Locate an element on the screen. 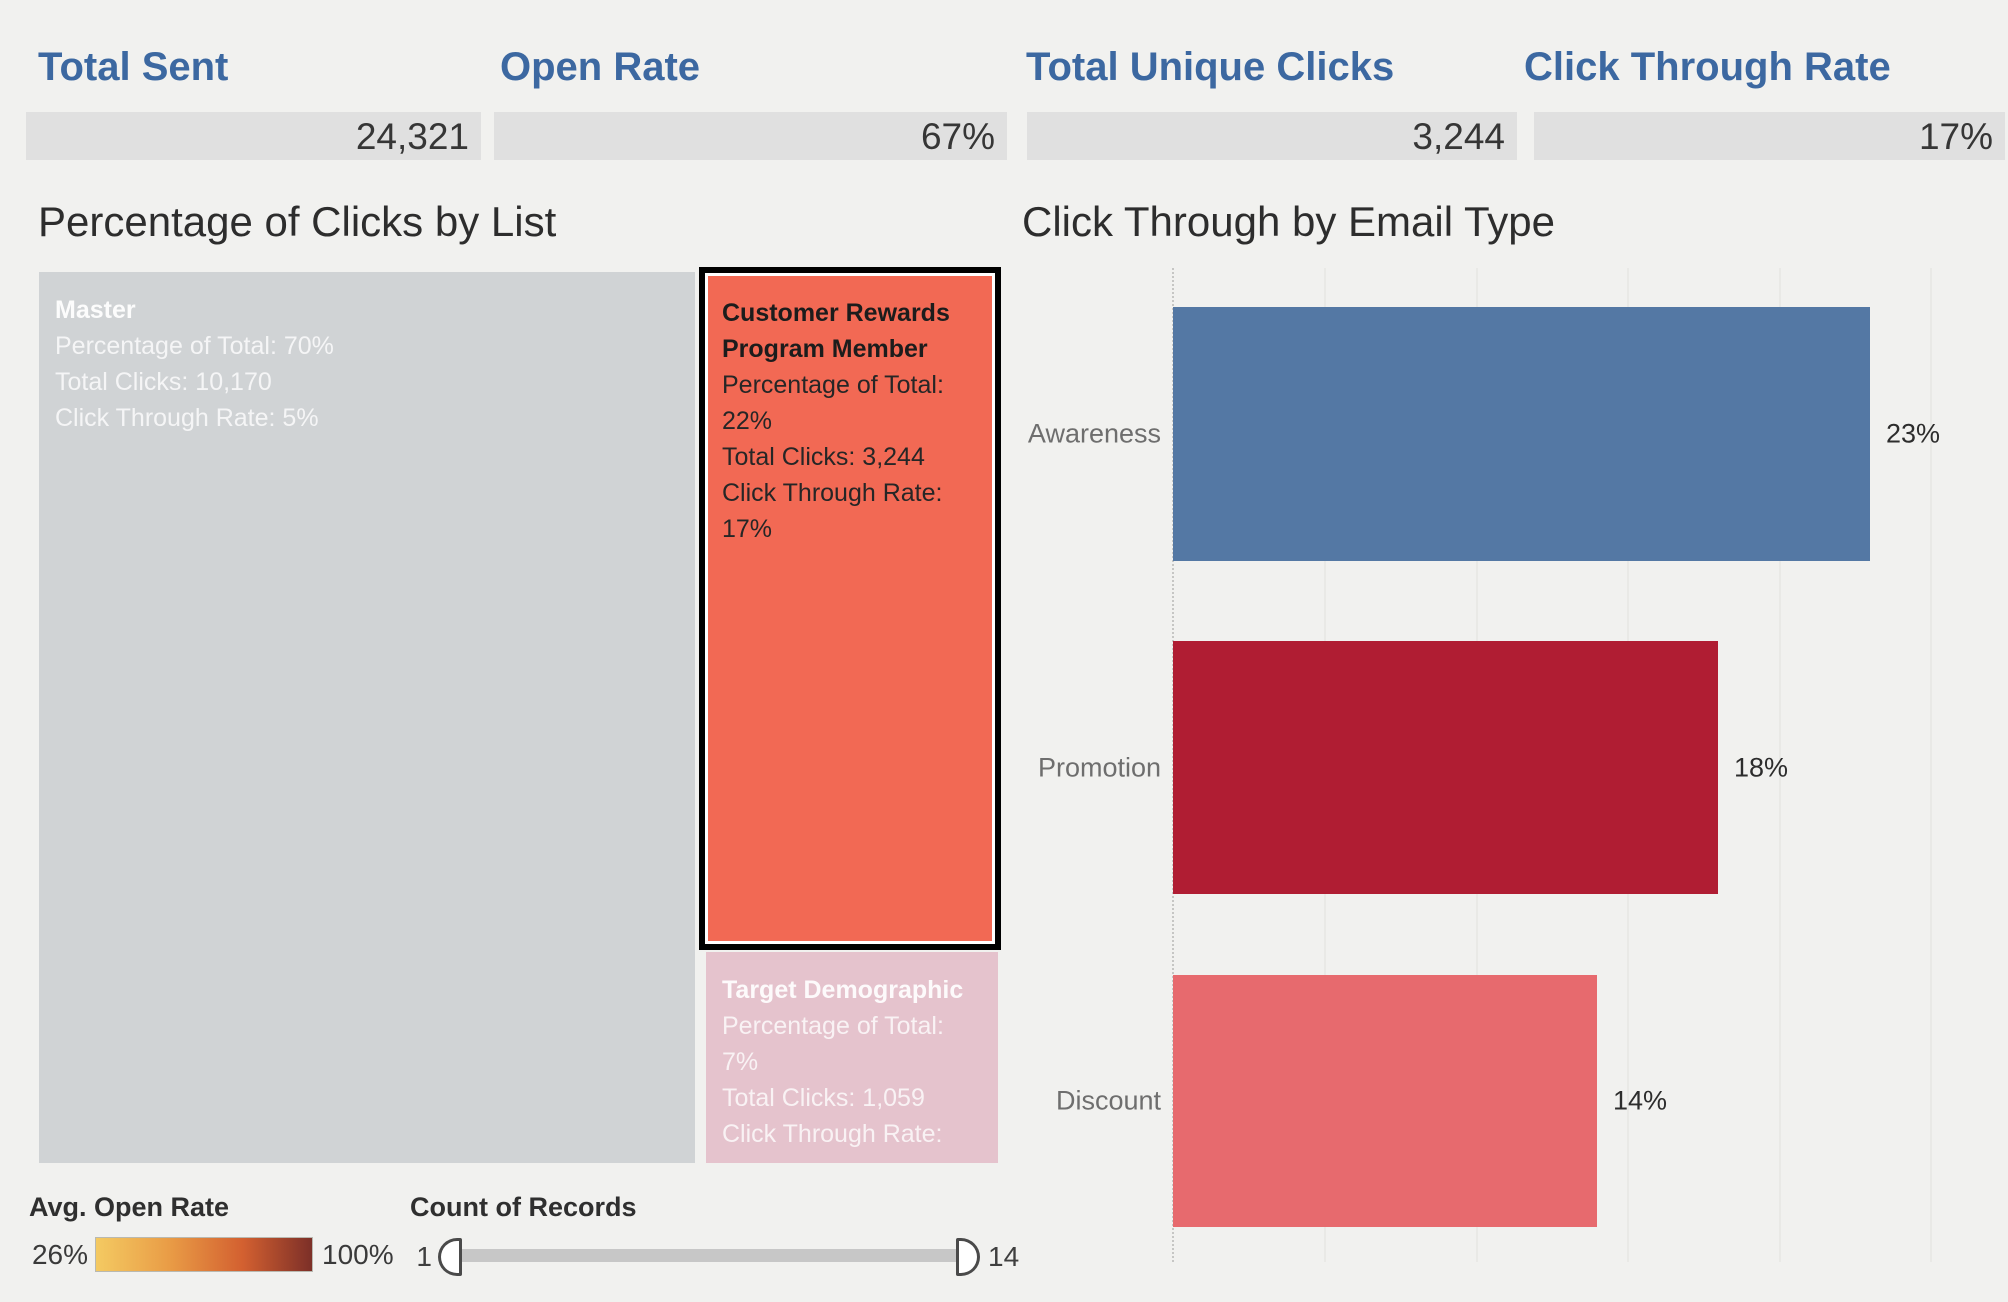 The width and height of the screenshot is (2008, 1302). bar-category-label: Discount is located at coordinates (1108, 1100).